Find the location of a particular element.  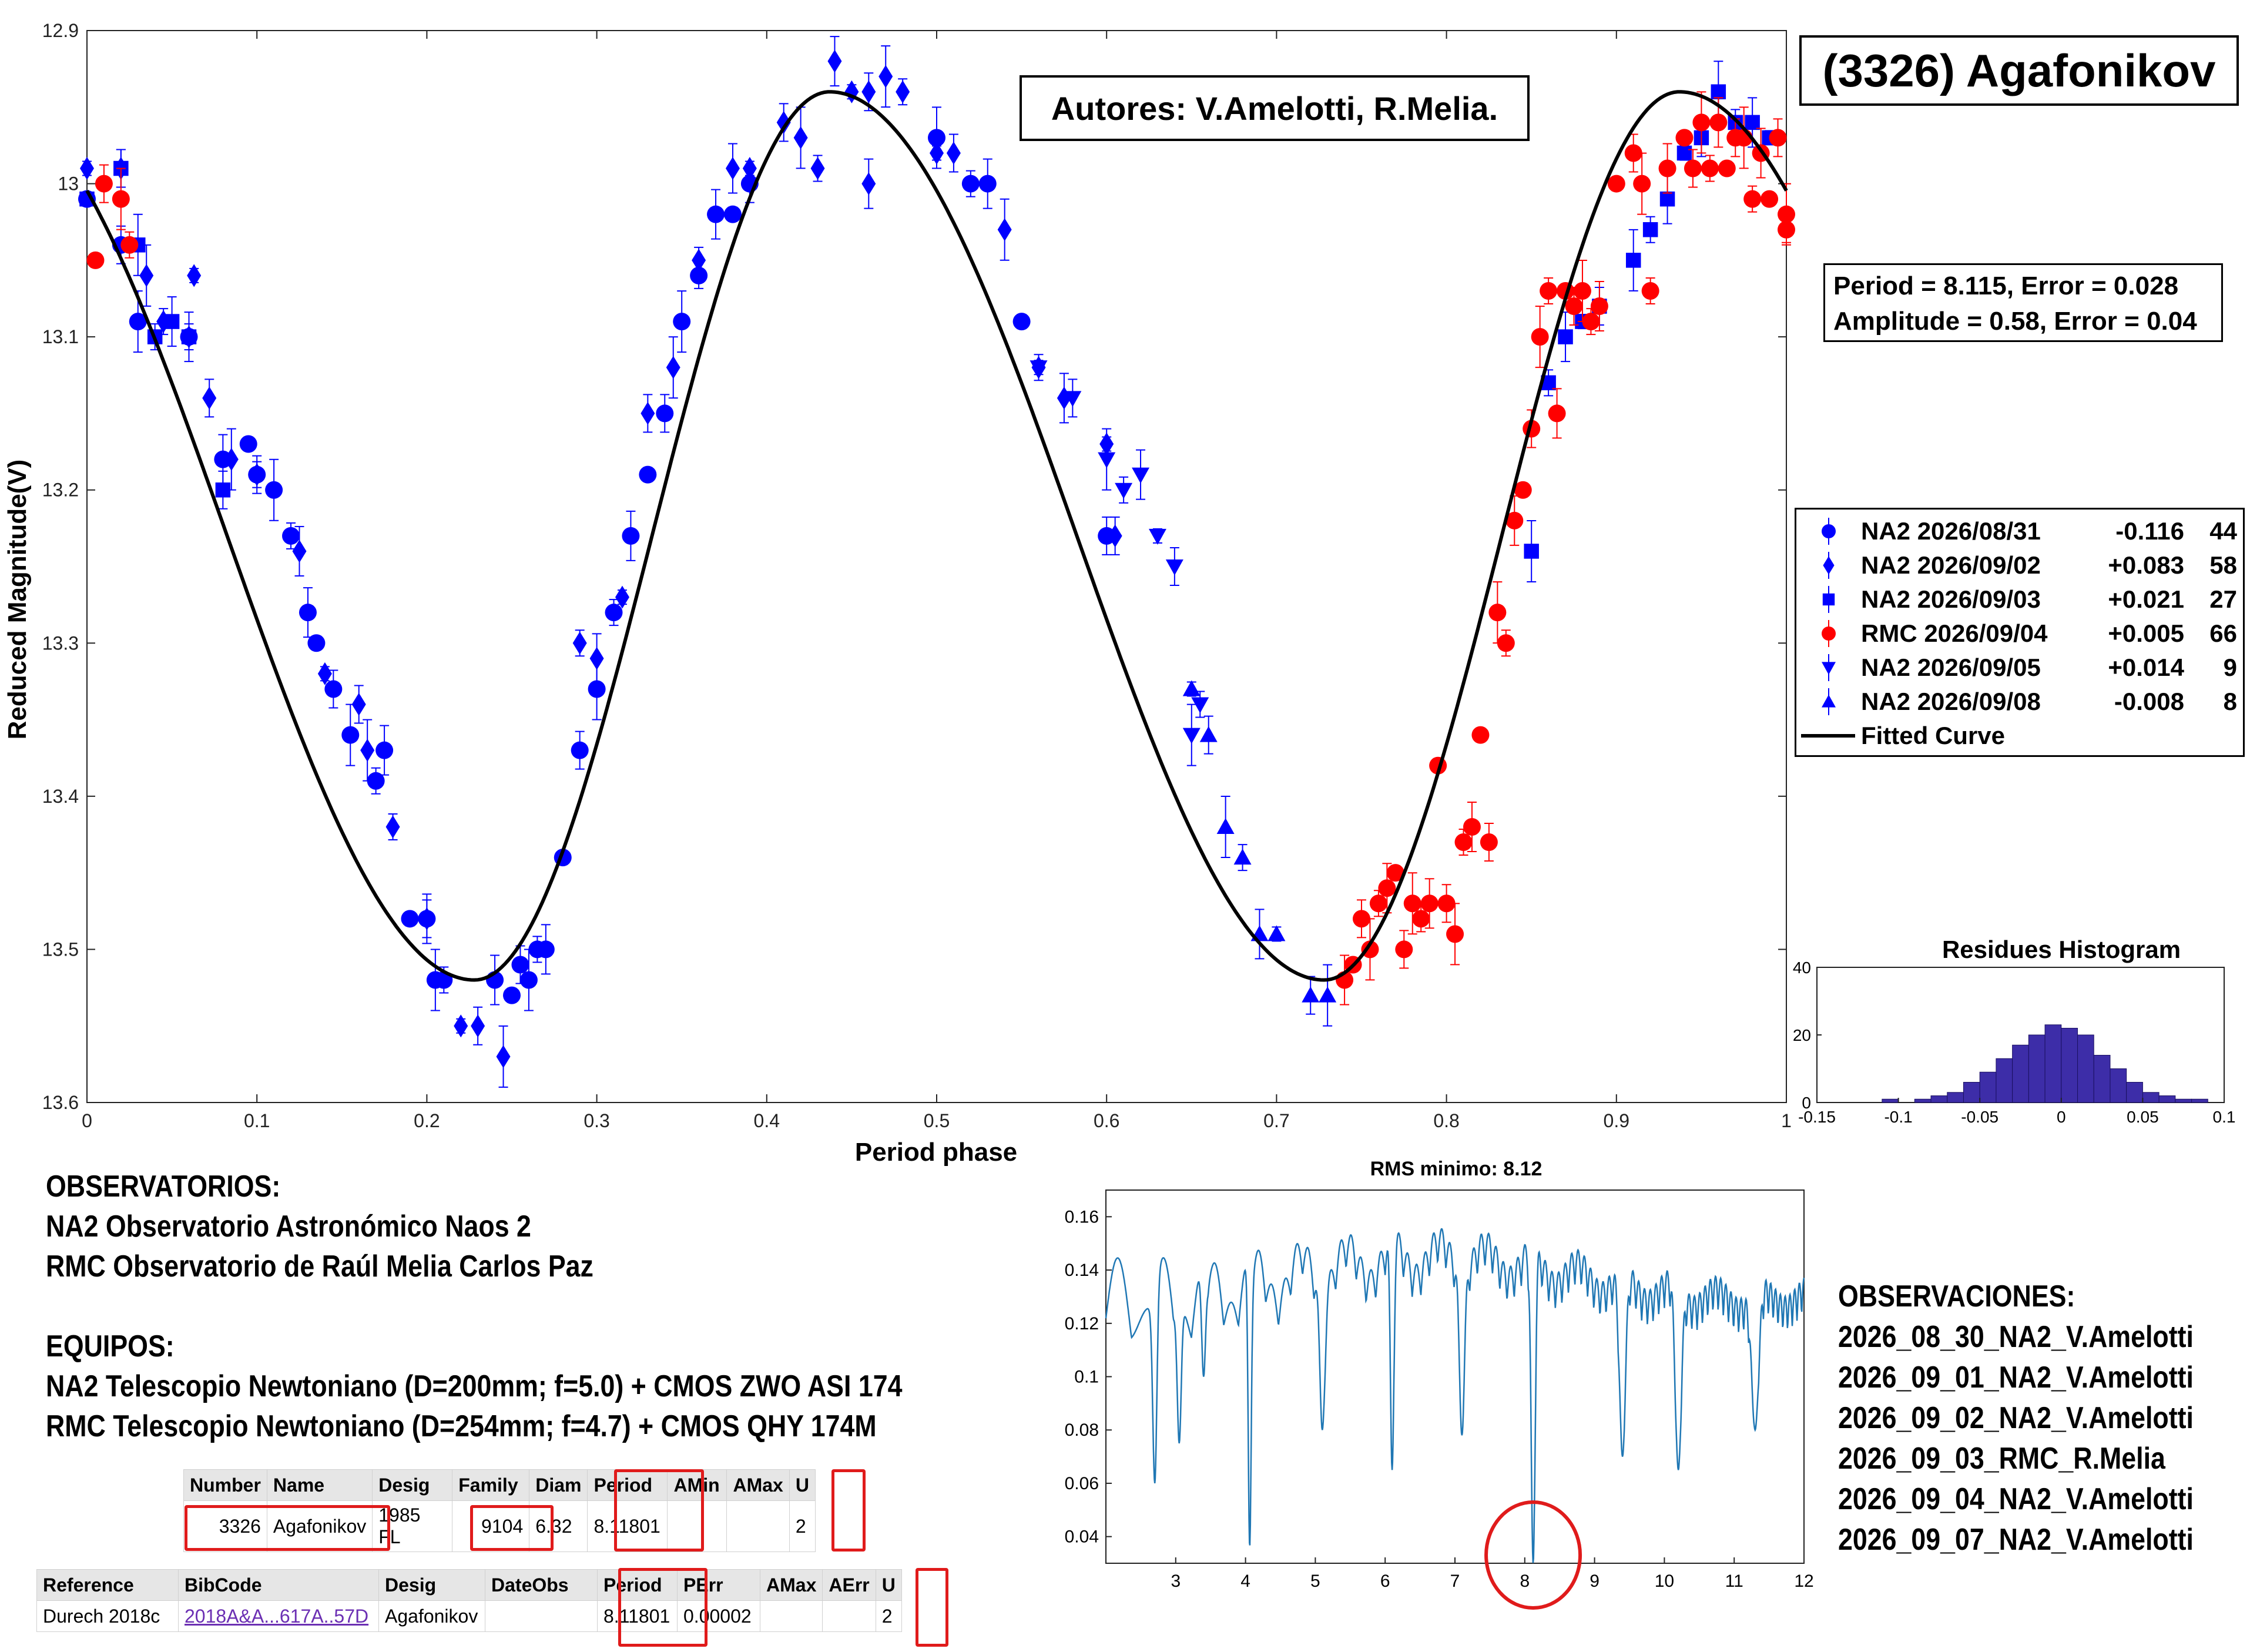

x-tick-label: 0.4 is located at coordinates (767, 1120).